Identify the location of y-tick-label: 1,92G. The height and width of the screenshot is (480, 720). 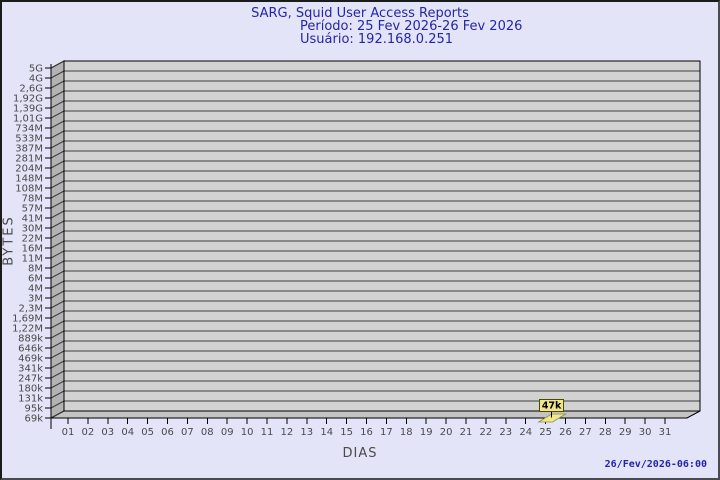
(28, 99).